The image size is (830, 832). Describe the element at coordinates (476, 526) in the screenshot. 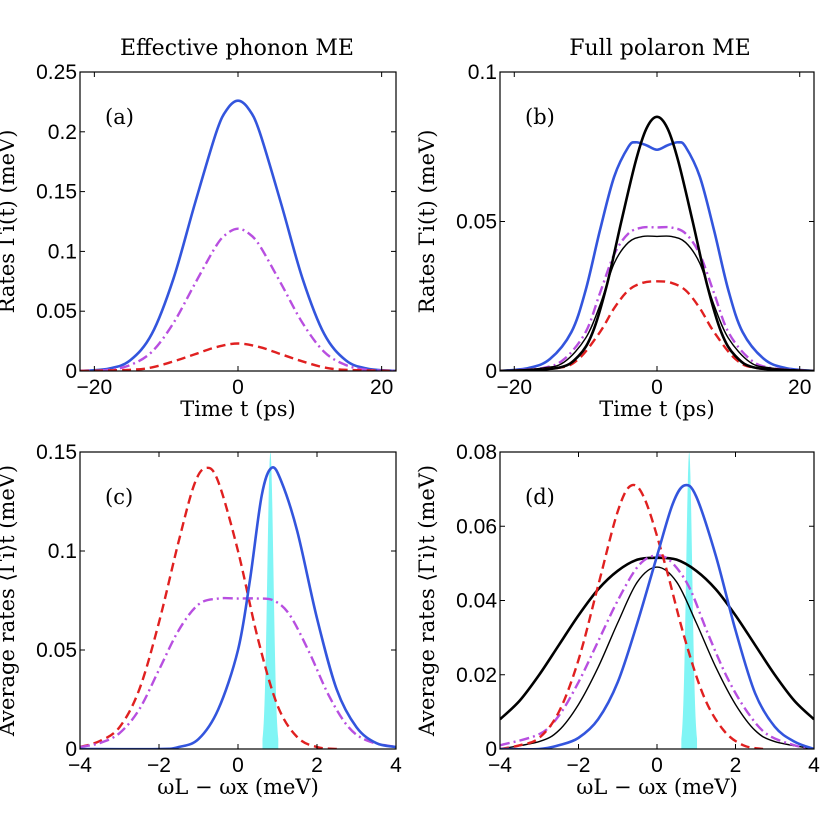

I see `y-tick-label: 0.06` at that location.